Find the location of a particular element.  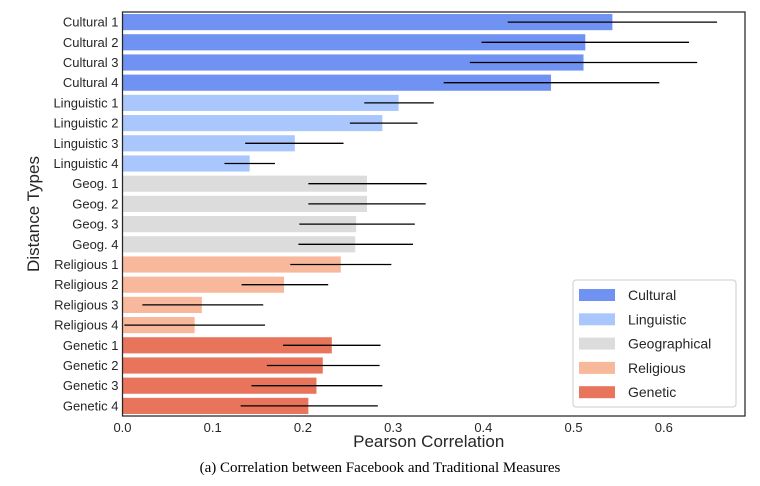

legend-label-linguistic: Linguistic is located at coordinates (657, 319).